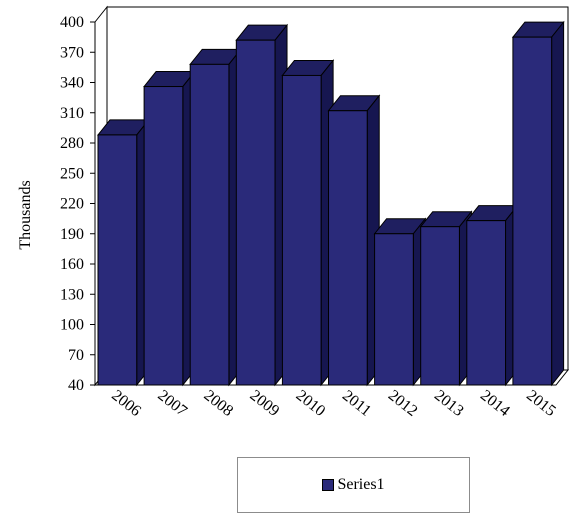 This screenshot has height=513, width=584. Describe the element at coordinates (541, 403) in the screenshot. I see `x-tick-label: 2015` at that location.